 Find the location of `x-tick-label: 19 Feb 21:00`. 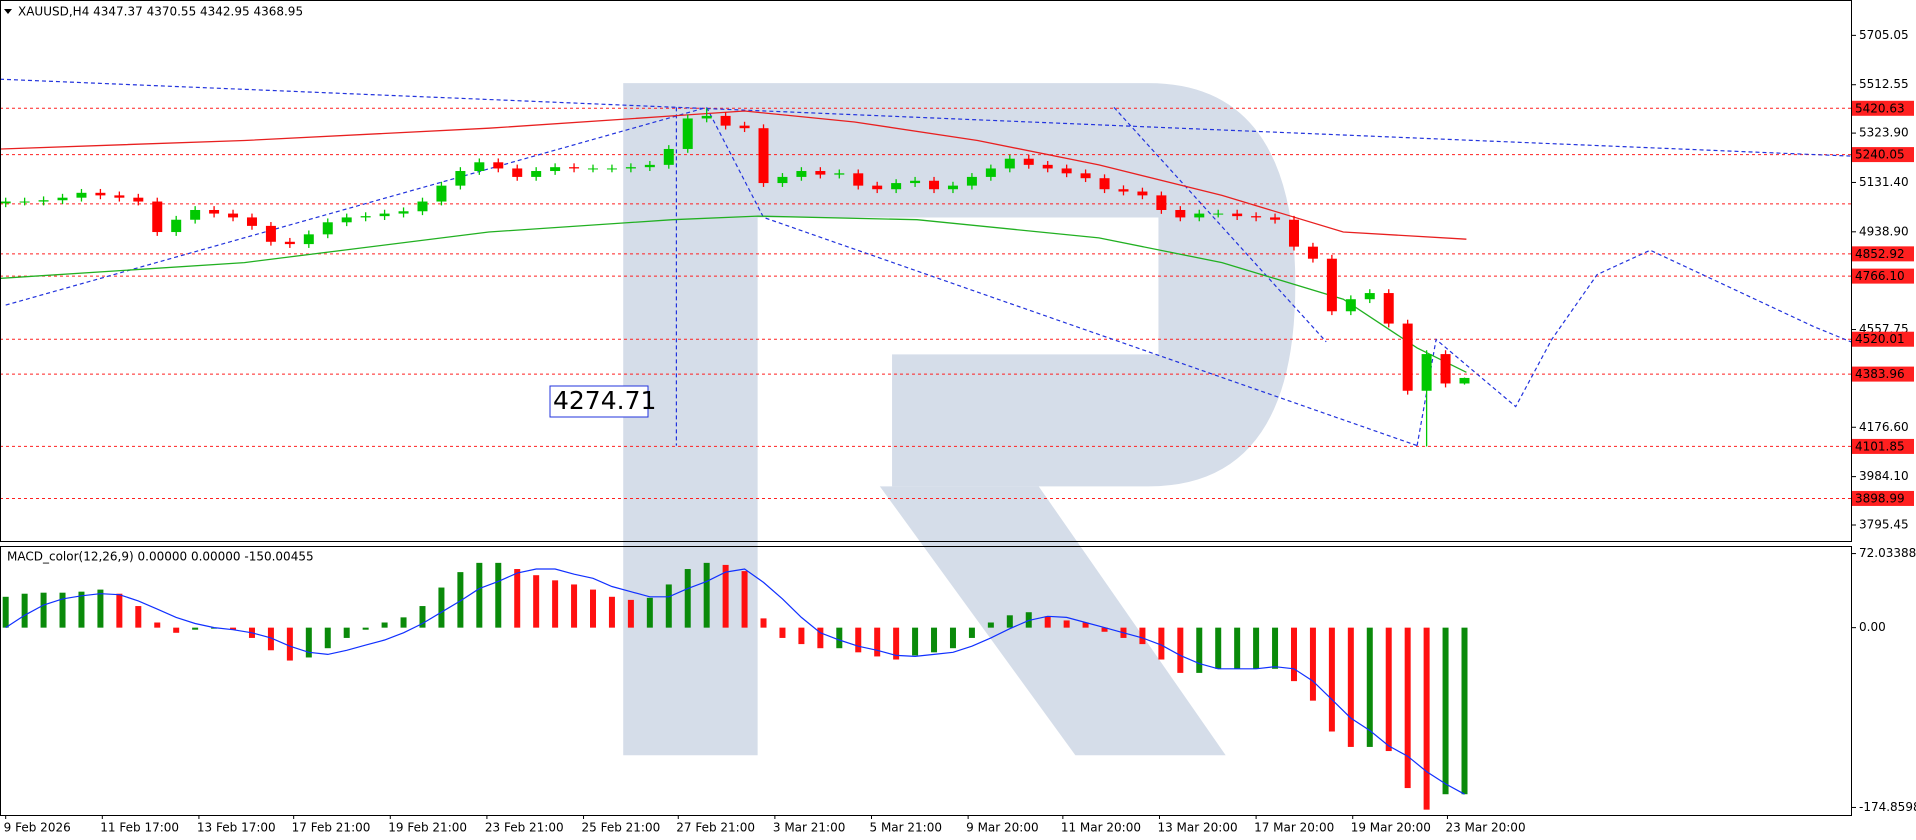

x-tick-label: 19 Feb 21:00 is located at coordinates (427, 828).